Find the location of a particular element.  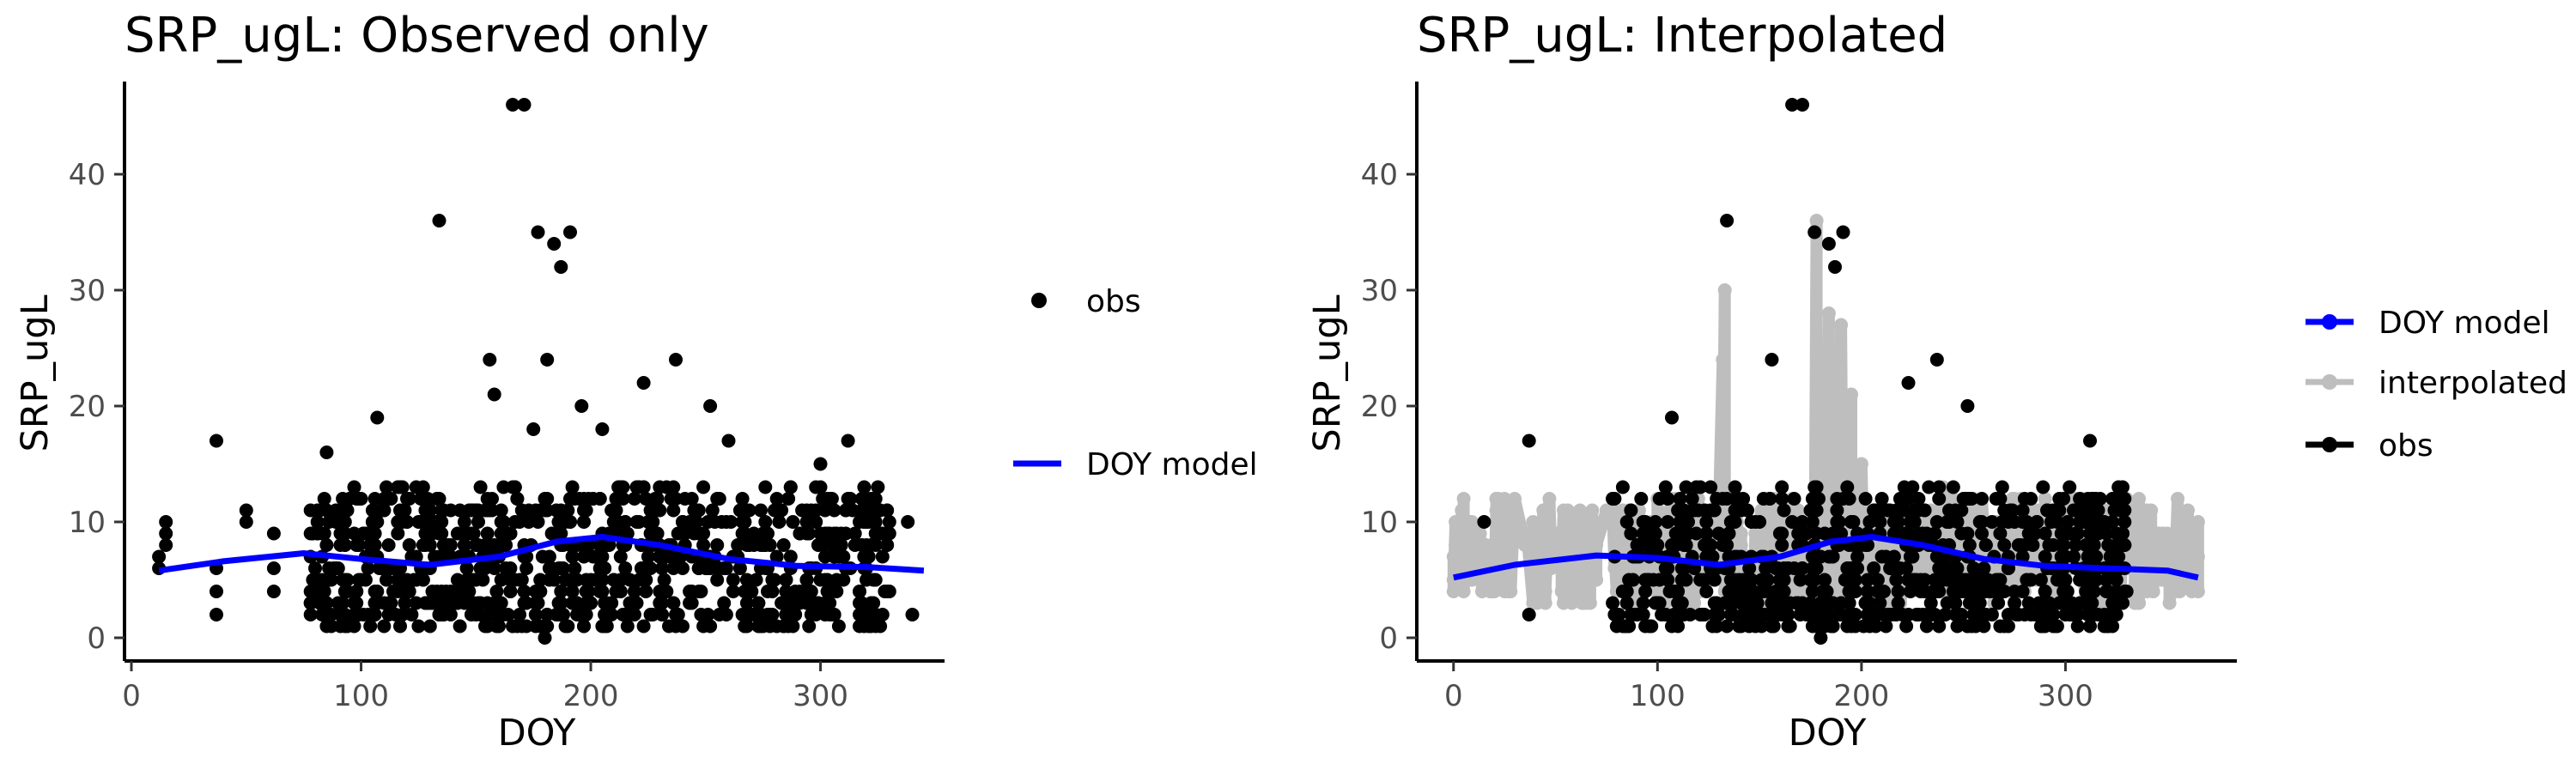

legend-item: interpolated is located at coordinates (2436, 383).